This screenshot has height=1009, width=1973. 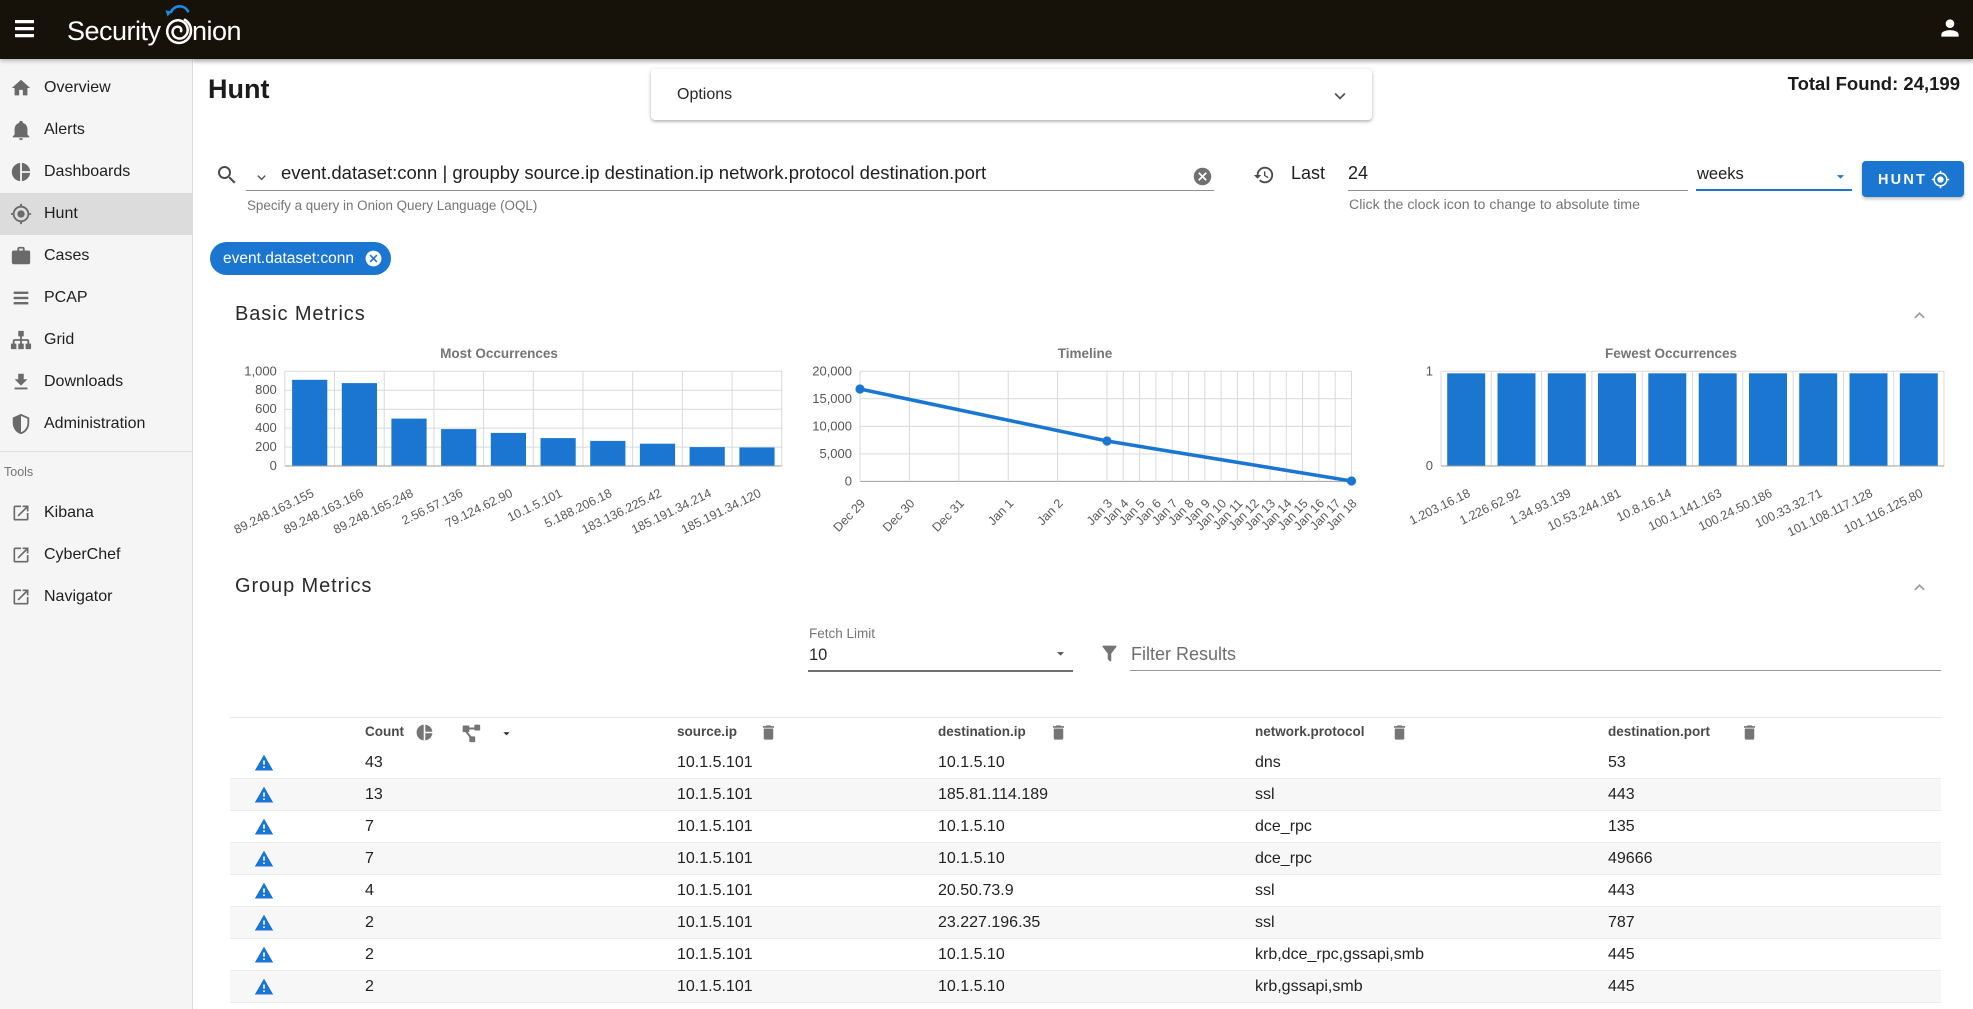 I want to click on svg-text: Jan 2, so click(x=1049, y=512).